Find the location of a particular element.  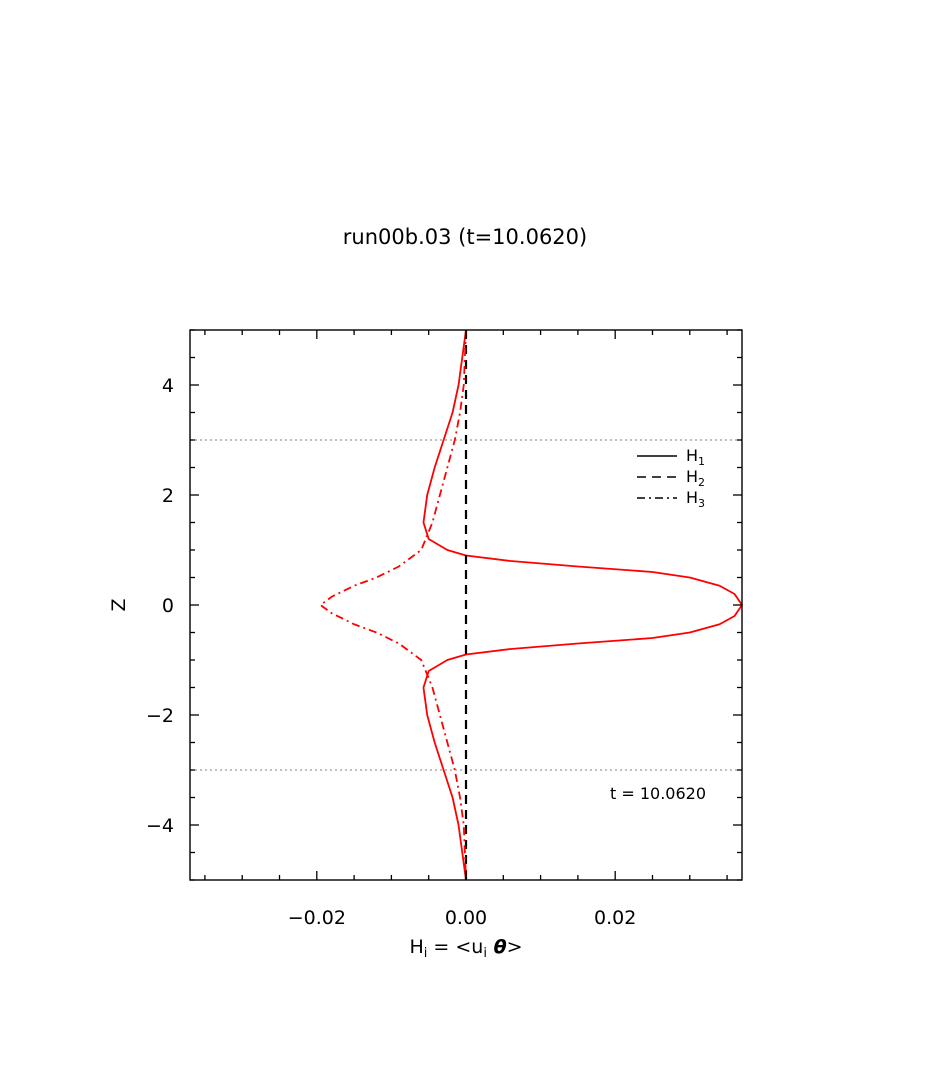

time-annotation: t = 10.0620 is located at coordinates (658, 793).